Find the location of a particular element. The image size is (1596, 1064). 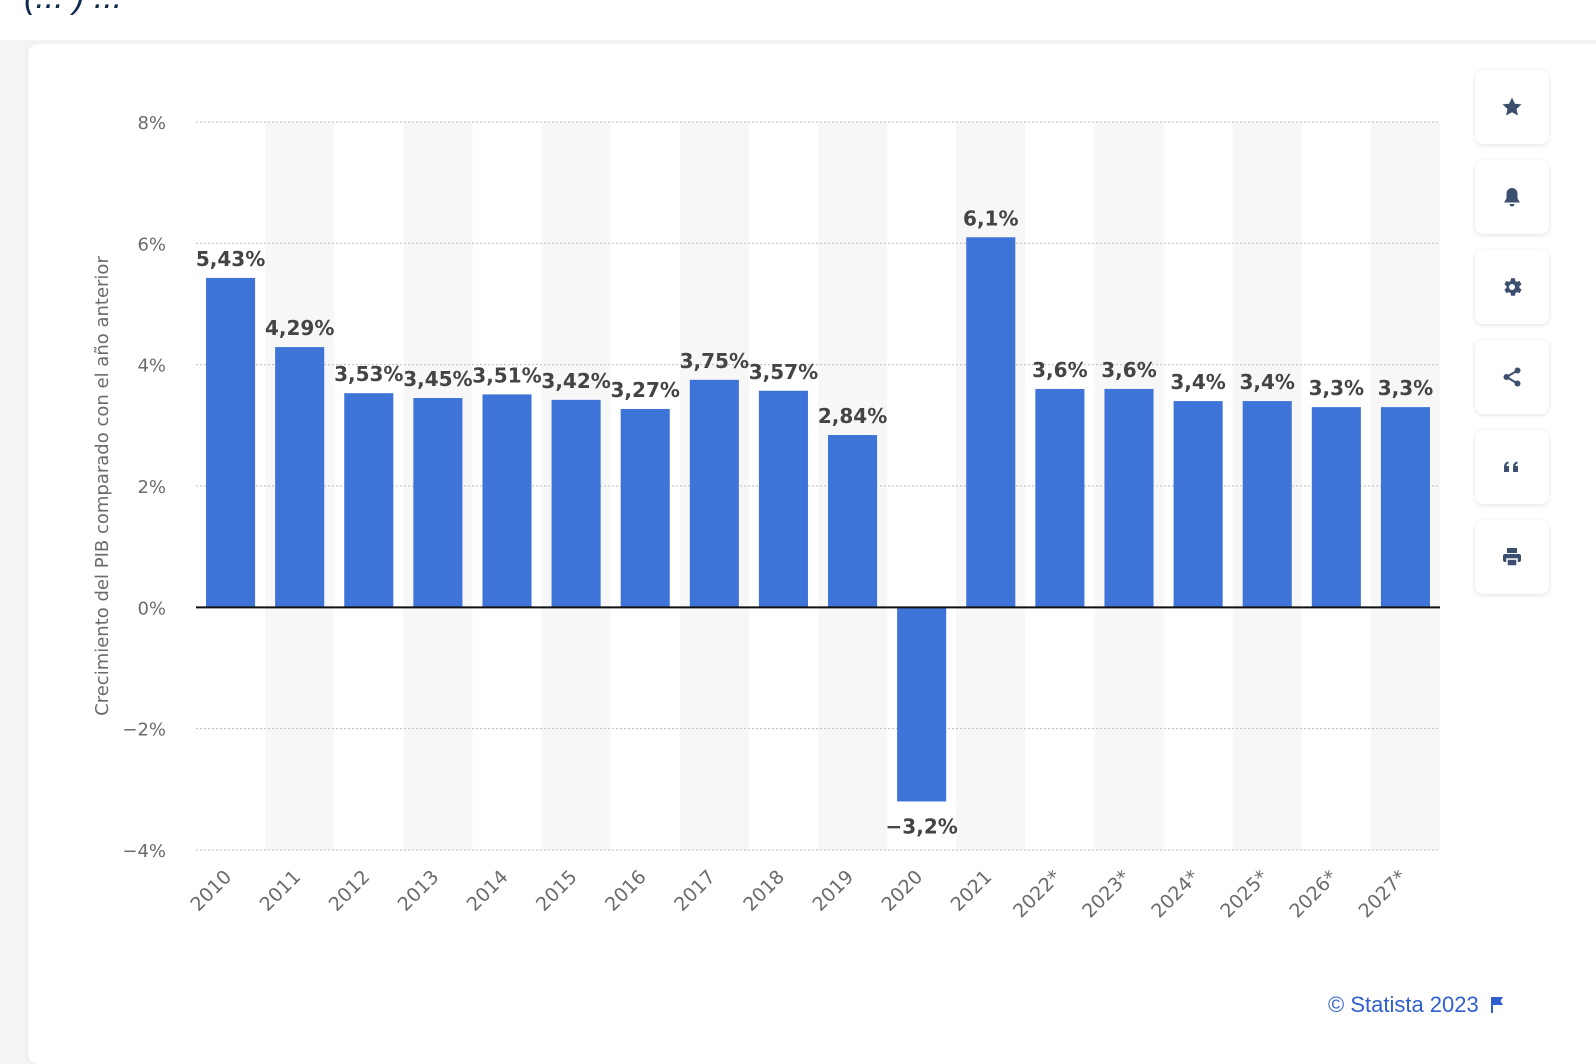

share-button is located at coordinates (1512, 377).